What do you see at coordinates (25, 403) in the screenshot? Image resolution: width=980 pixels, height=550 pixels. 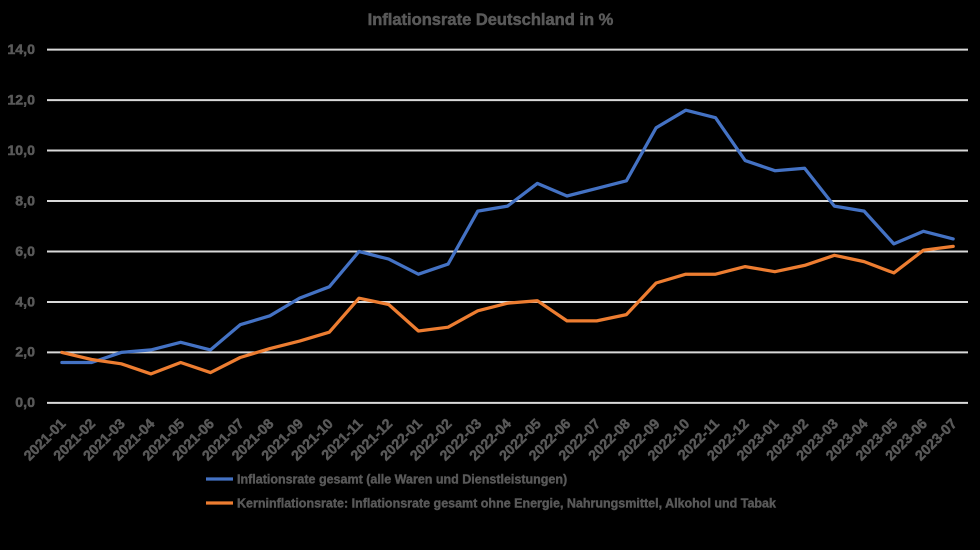 I see `svg-text: 0,0` at bounding box center [25, 403].